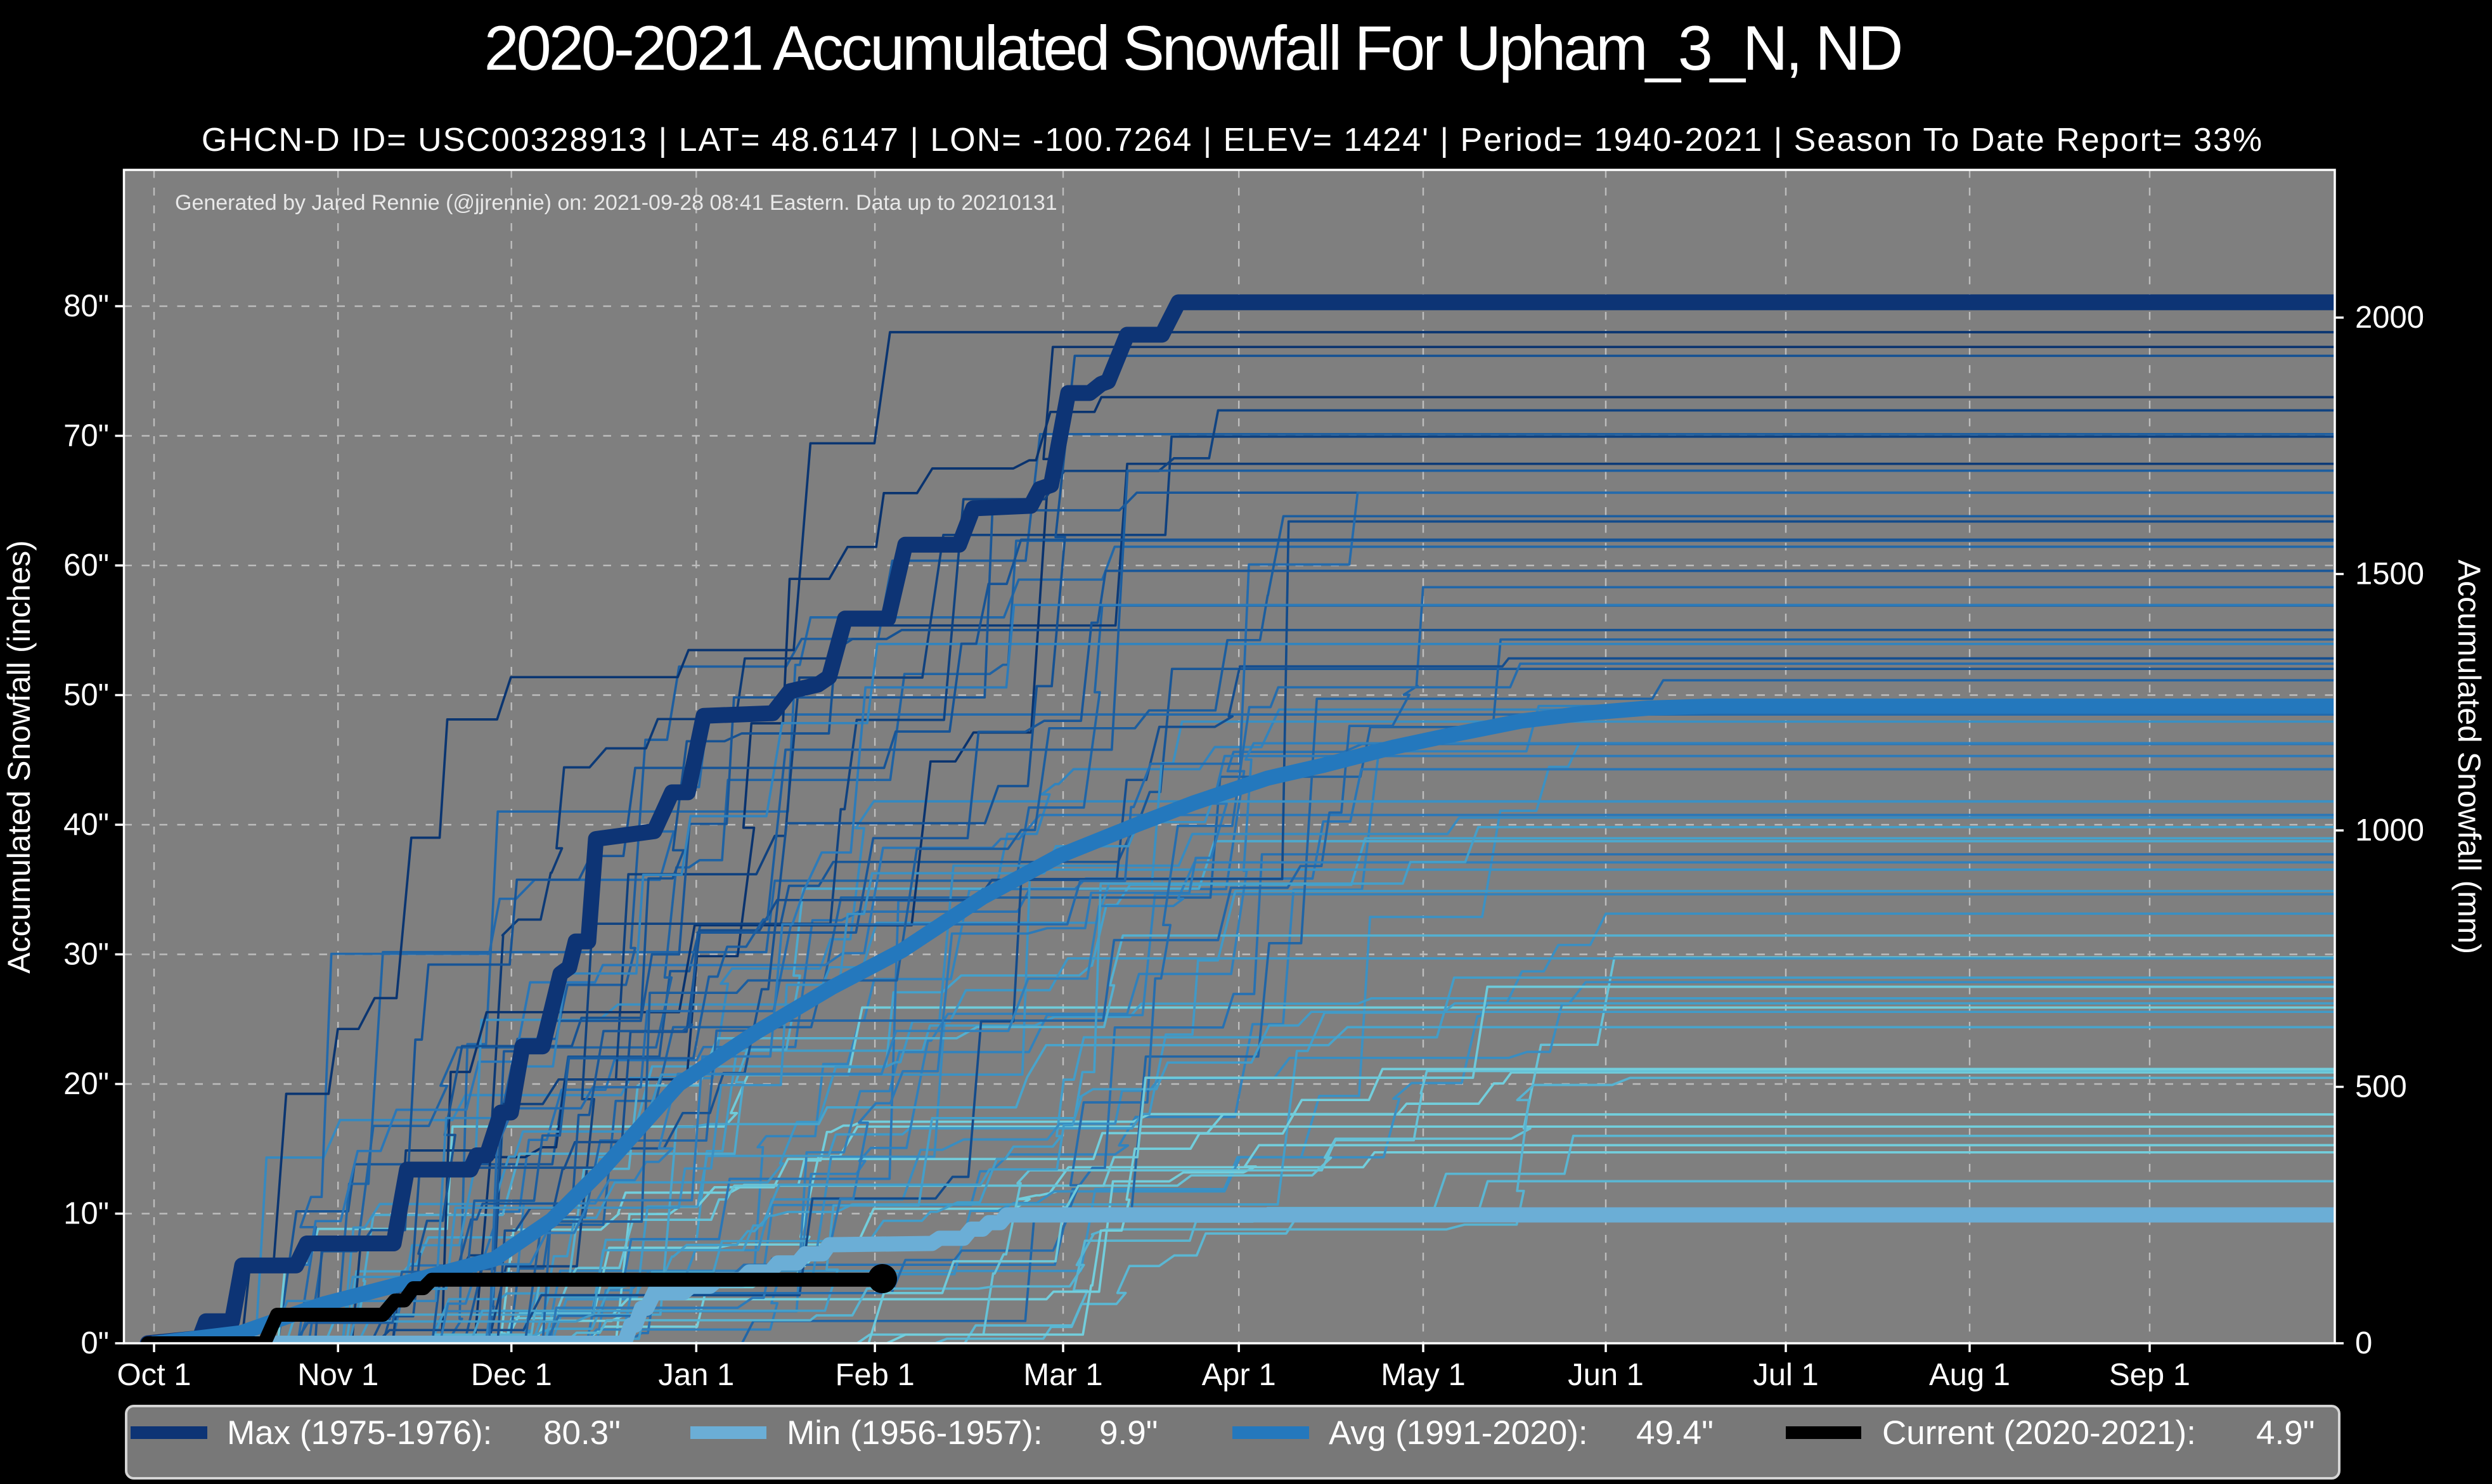 Image resolution: width=2492 pixels, height=1484 pixels. Describe the element at coordinates (154, 1375) in the screenshot. I see `svg-text: Oct 1` at that location.